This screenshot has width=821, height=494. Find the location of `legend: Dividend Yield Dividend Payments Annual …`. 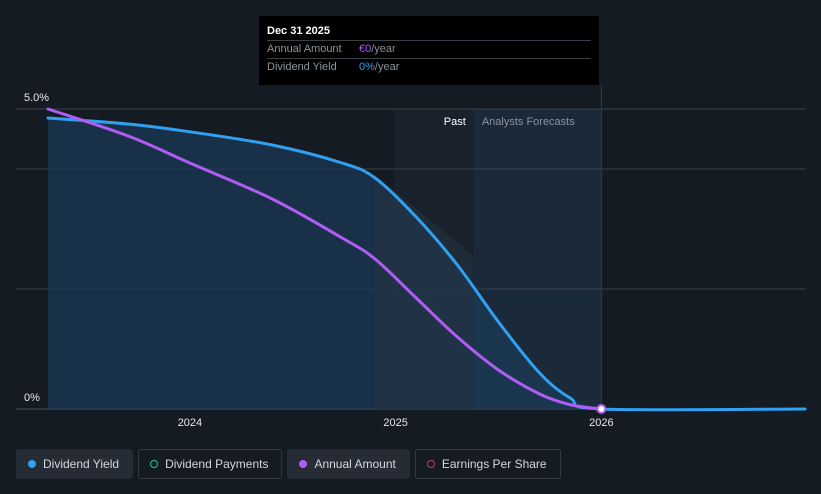

legend: Dividend Yield Dividend Payments Annual … is located at coordinates (288, 465).